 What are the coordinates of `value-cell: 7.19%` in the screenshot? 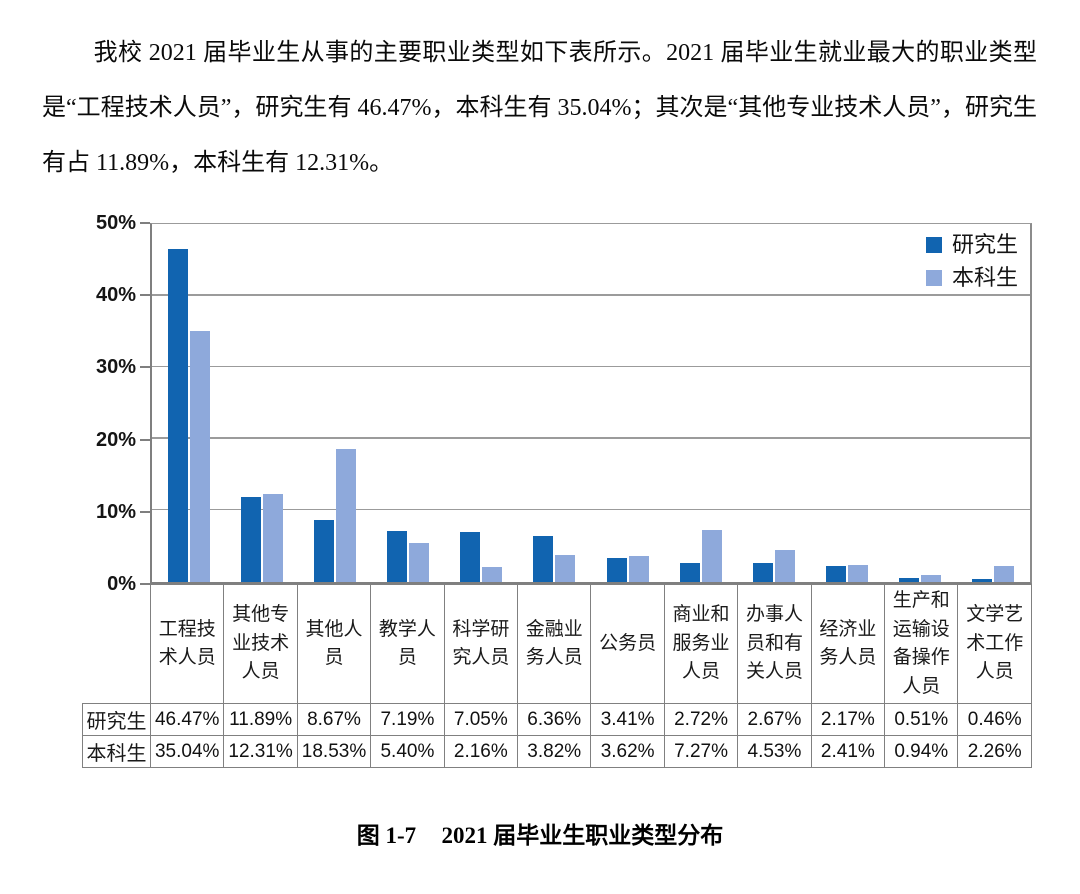 It's located at (407, 719).